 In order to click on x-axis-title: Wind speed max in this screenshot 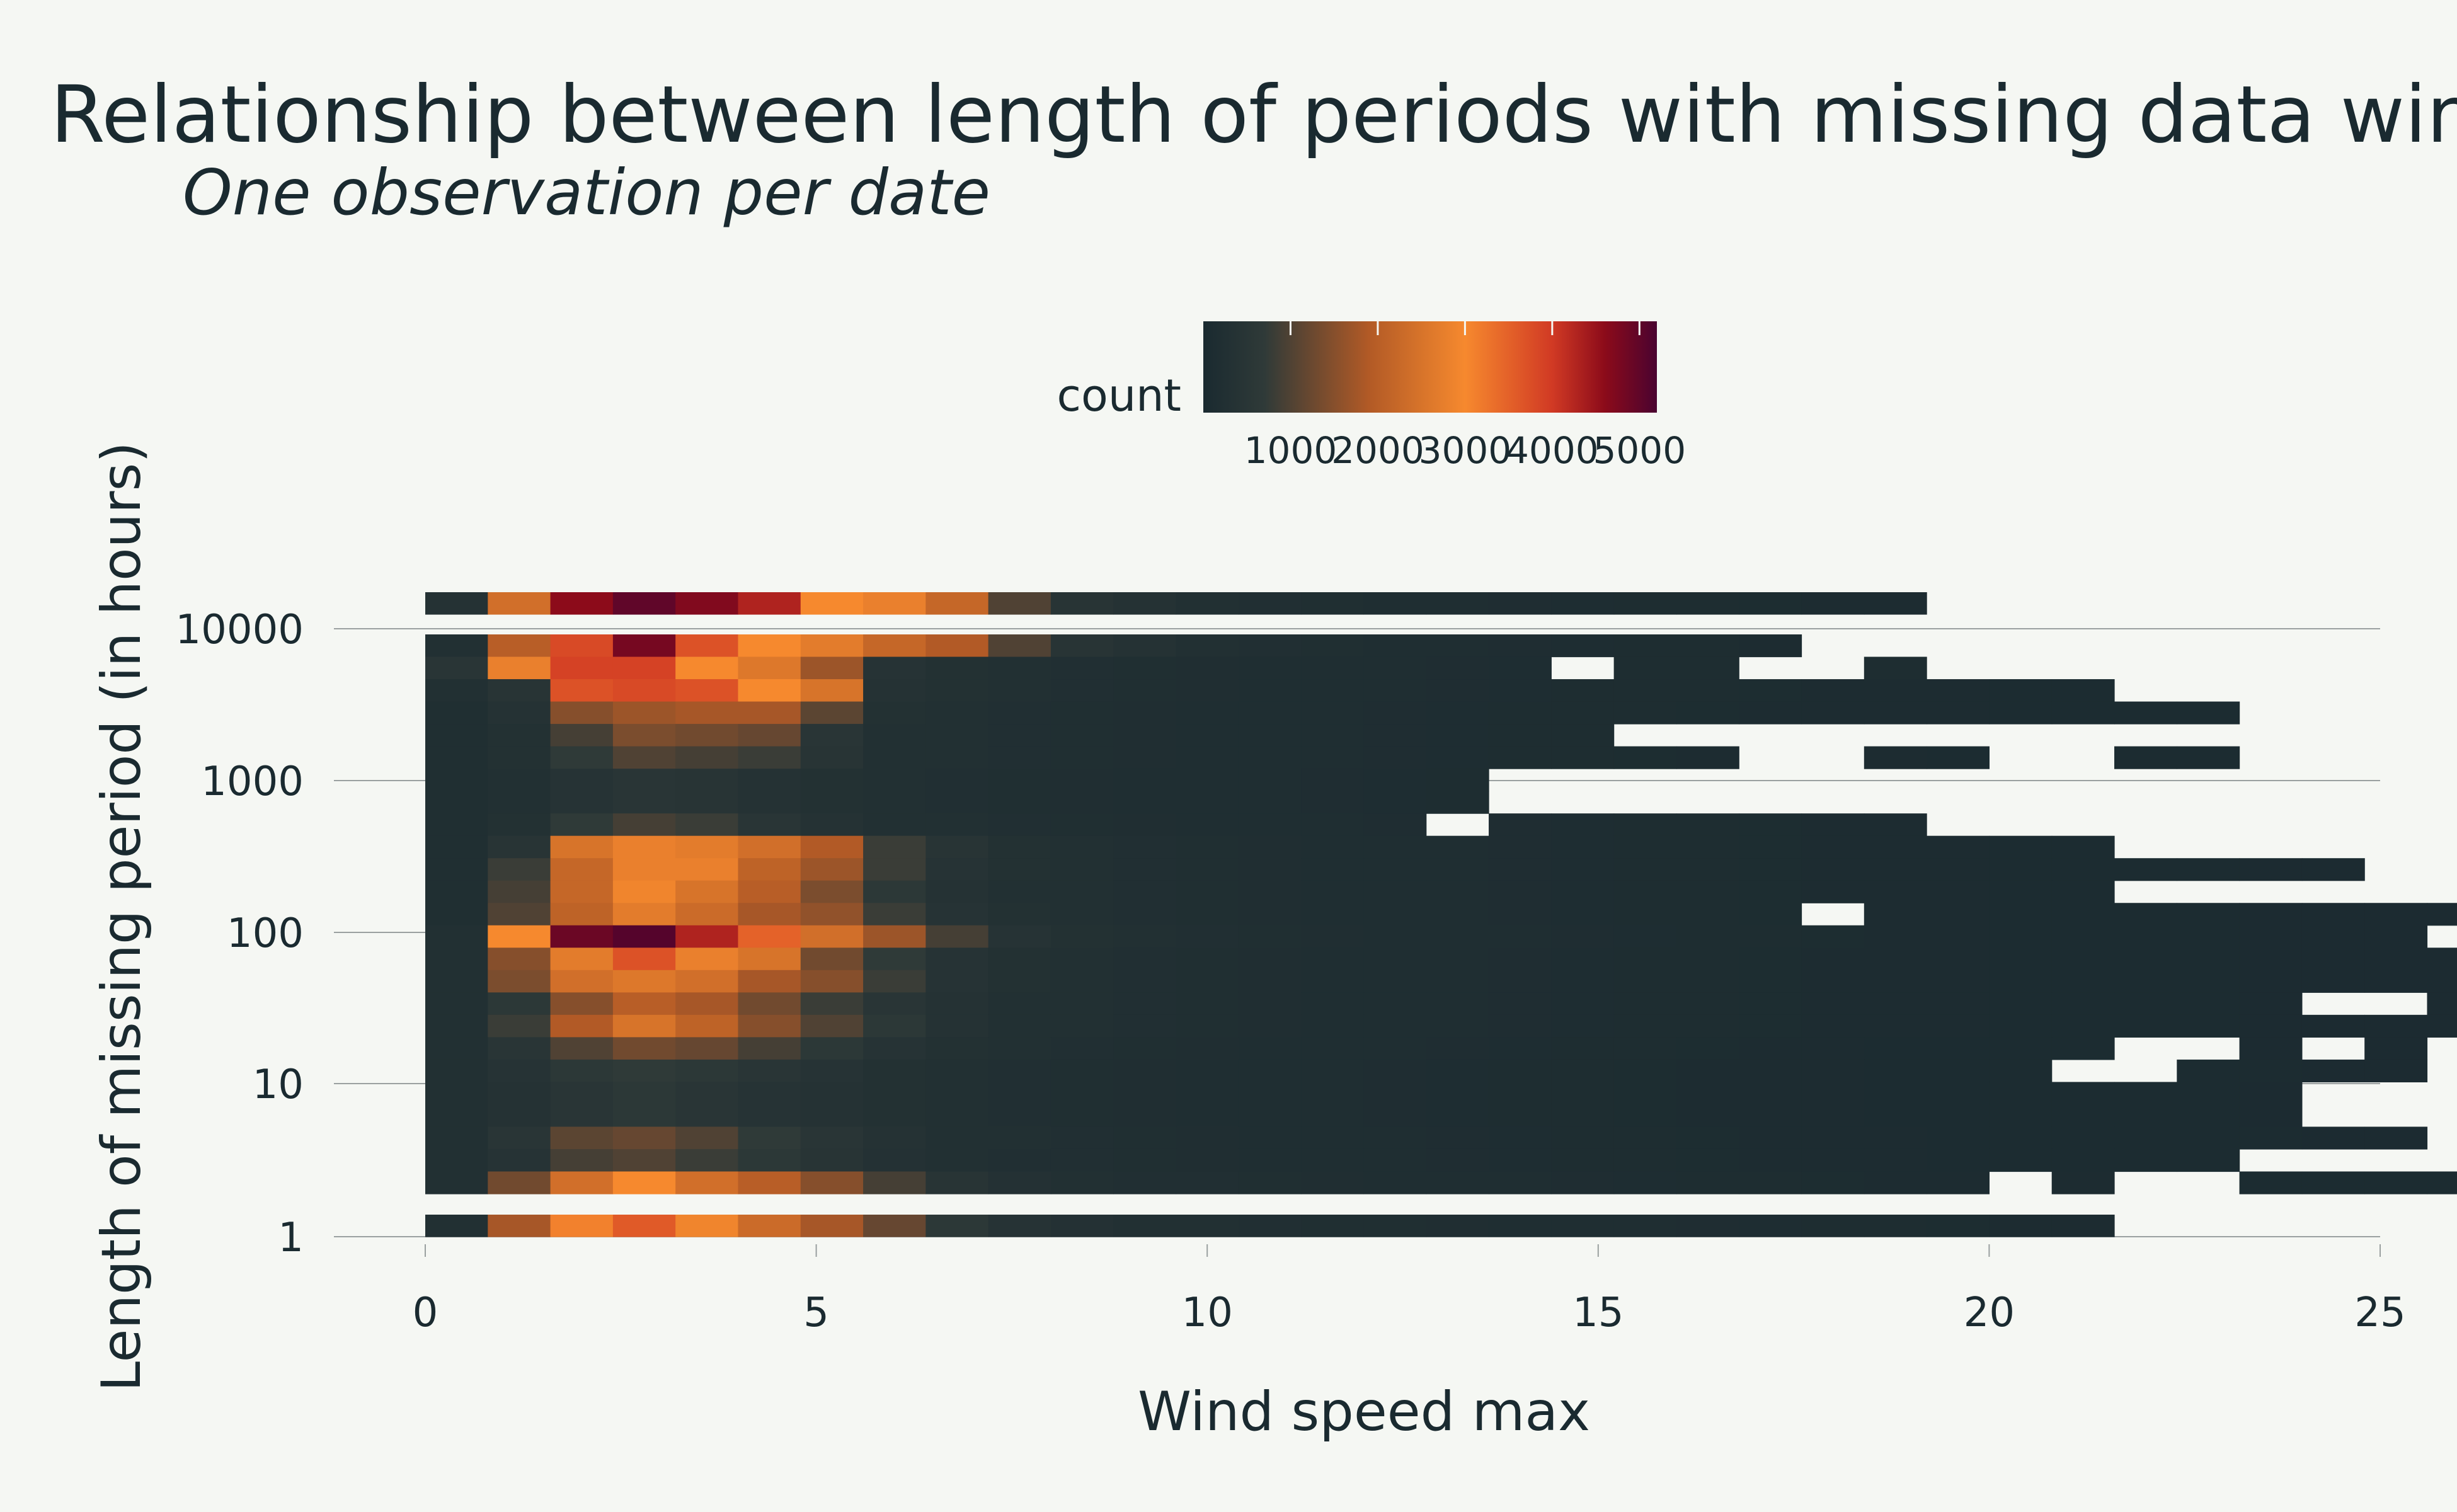, I will do `click(1364, 1411)`.